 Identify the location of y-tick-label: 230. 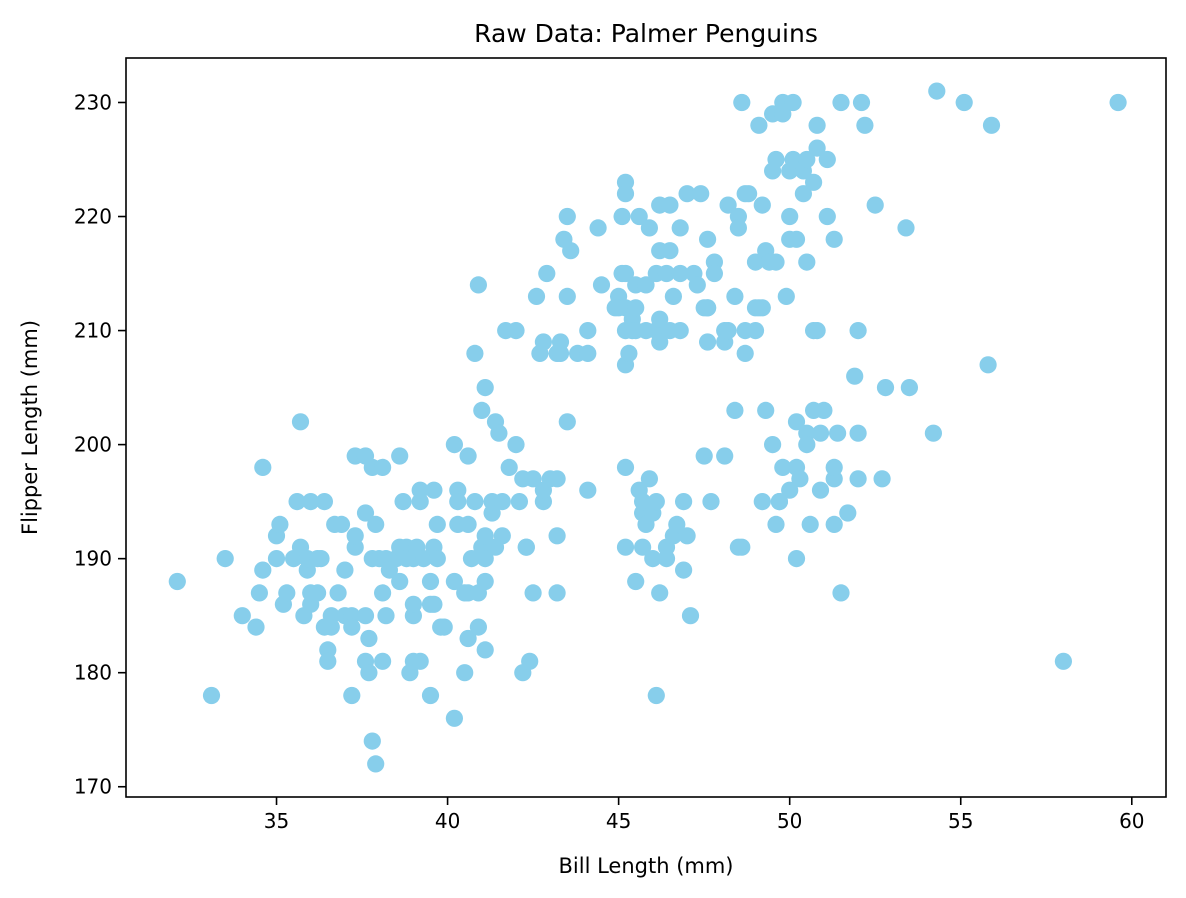
(93, 102).